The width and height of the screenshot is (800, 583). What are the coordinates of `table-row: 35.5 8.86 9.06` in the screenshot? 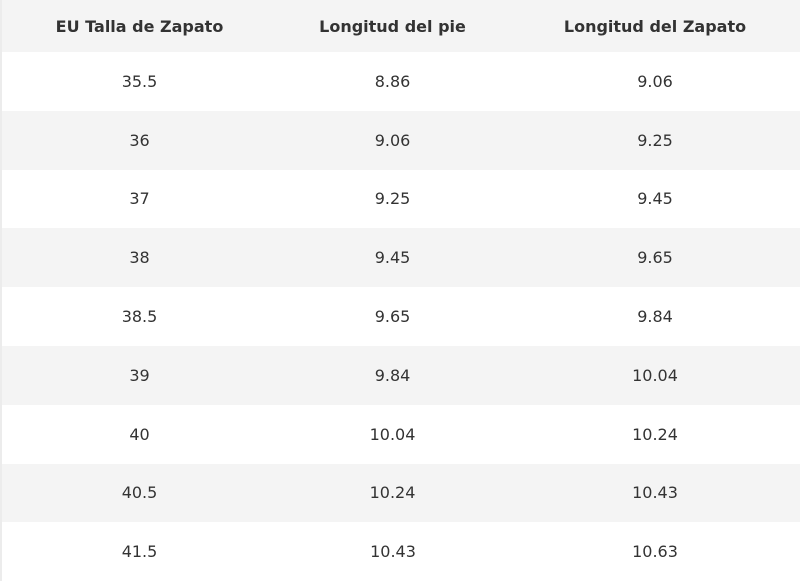 It's located at (400, 81).